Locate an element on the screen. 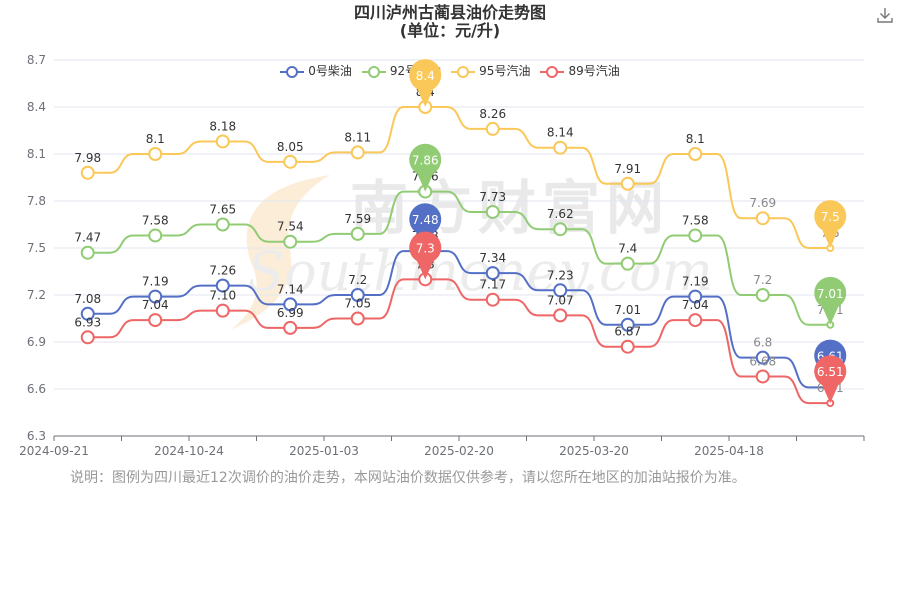  legend-label: 95号汽油 is located at coordinates (505, 71).